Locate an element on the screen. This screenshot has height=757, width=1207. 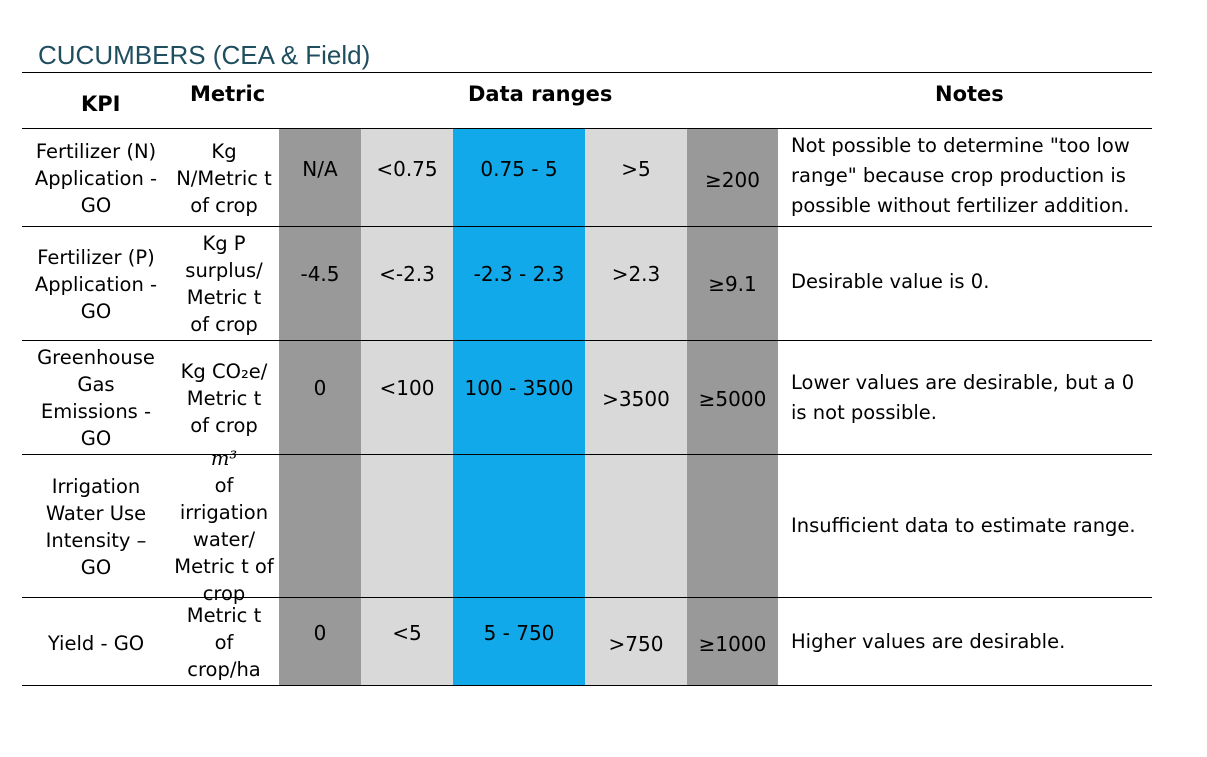
row-4-metric-unit: m³ is located at coordinates (224, 458).